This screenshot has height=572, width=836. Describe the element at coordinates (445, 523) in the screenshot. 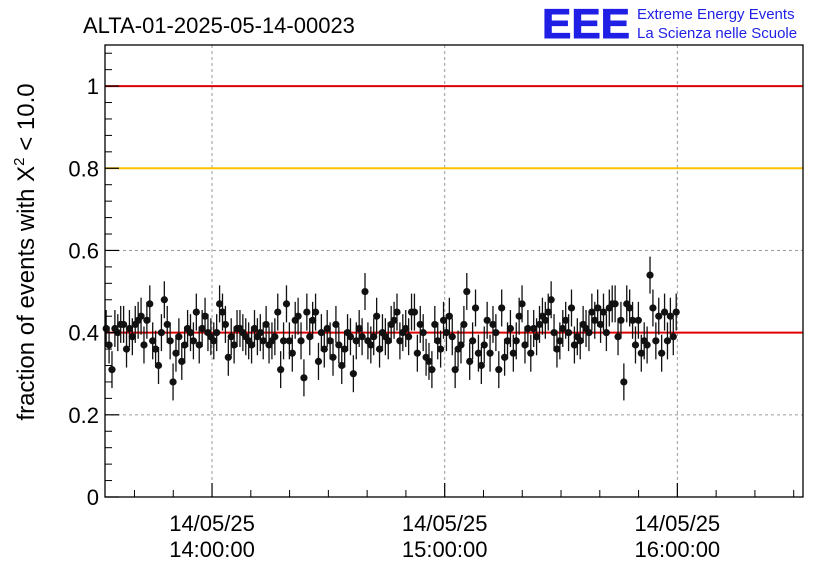

I see `x-tick-date: 14/05/25` at that location.